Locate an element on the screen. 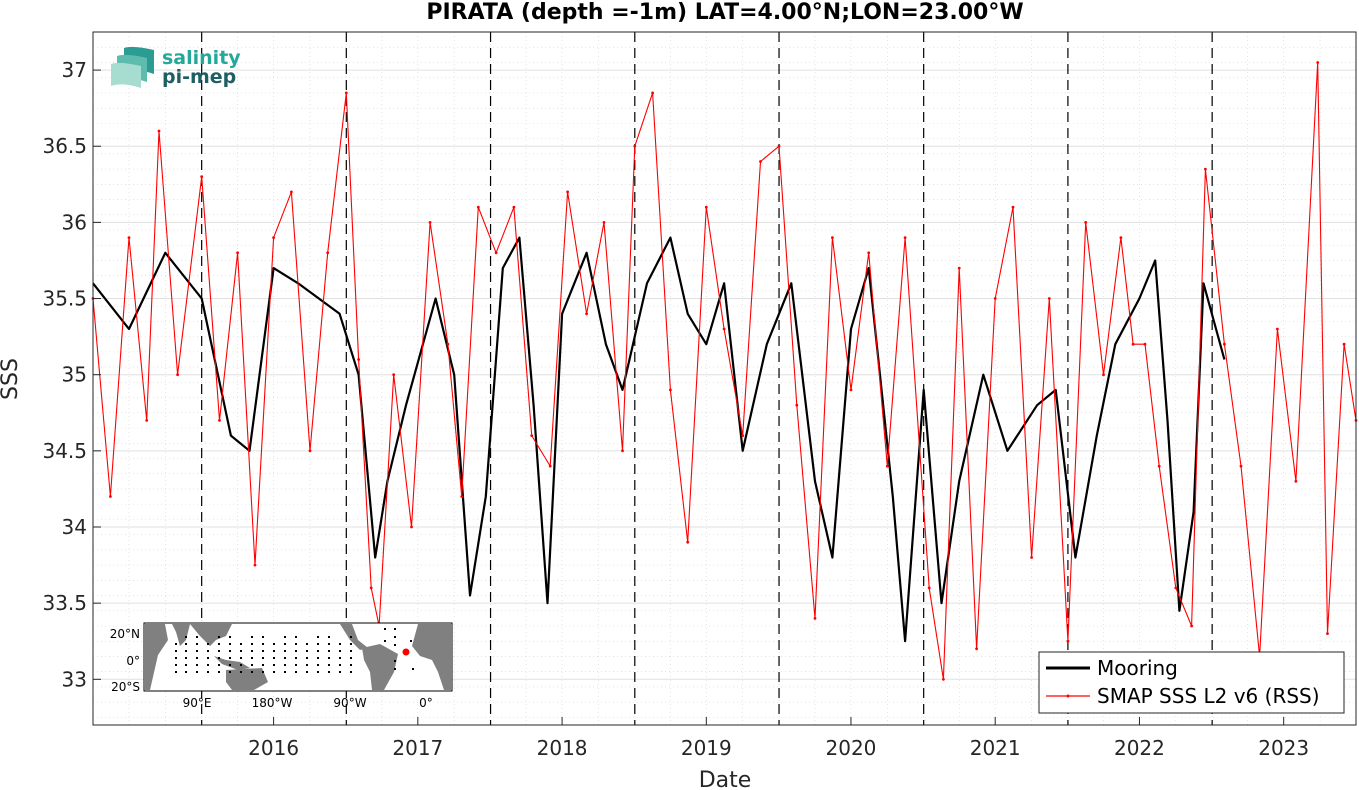 The image size is (1359, 790). inset-lat-0: 0° is located at coordinates (133, 661).